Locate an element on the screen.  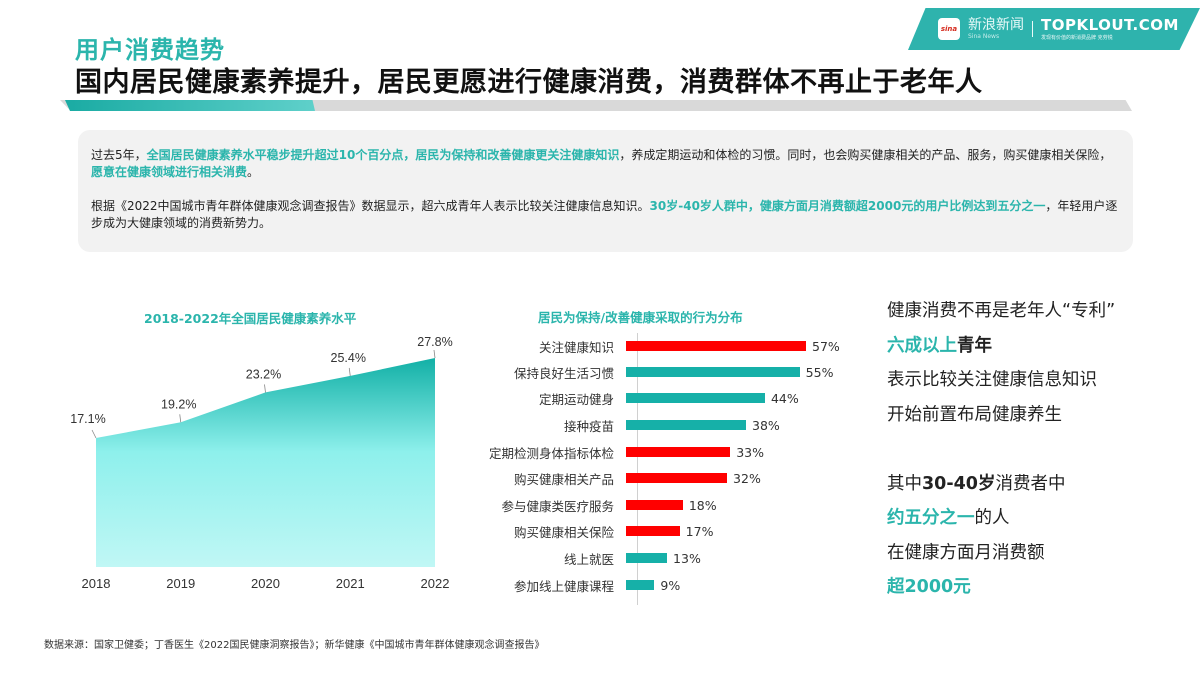
callout-gap is located at coordinates (1001, 449).